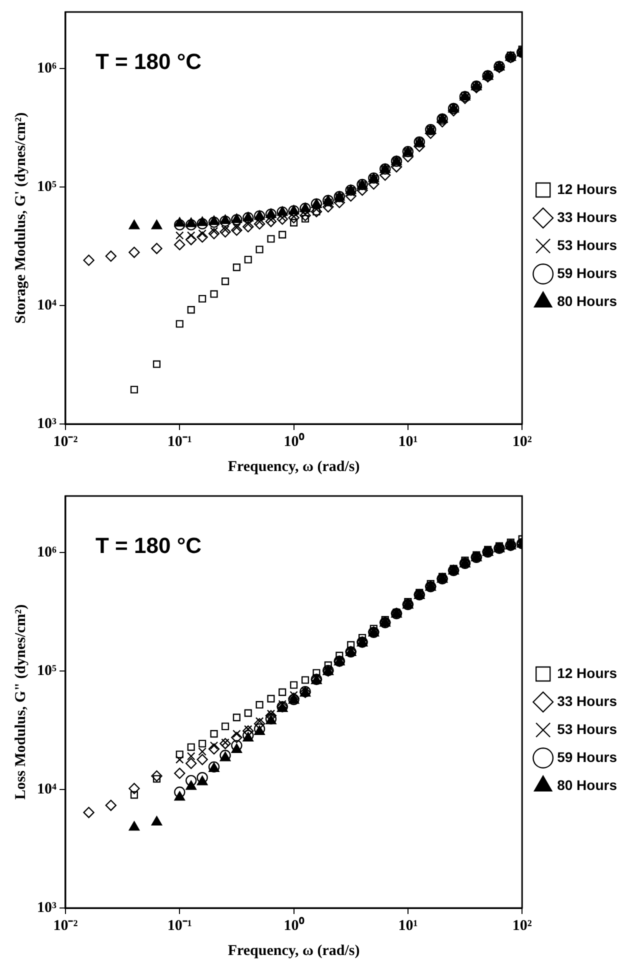  I want to click on y-axis-title: Loss Modulus, G" (dynes/cm²), so click(20, 702).